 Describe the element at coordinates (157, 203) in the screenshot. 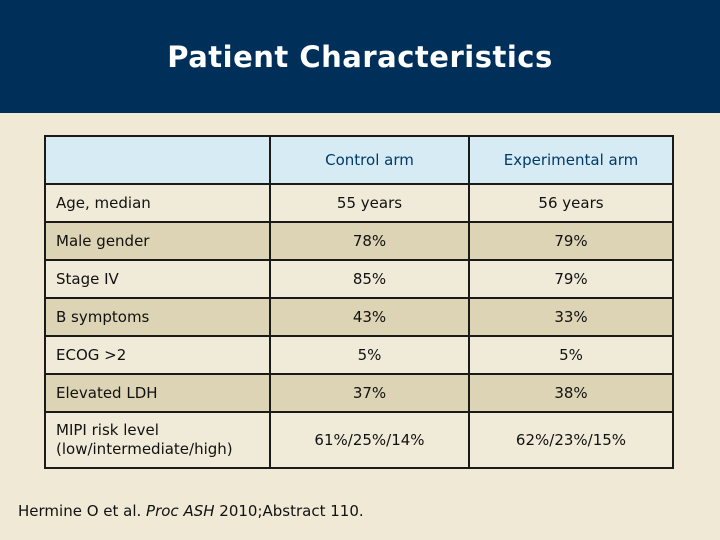

I see `row-label: Age, median` at that location.